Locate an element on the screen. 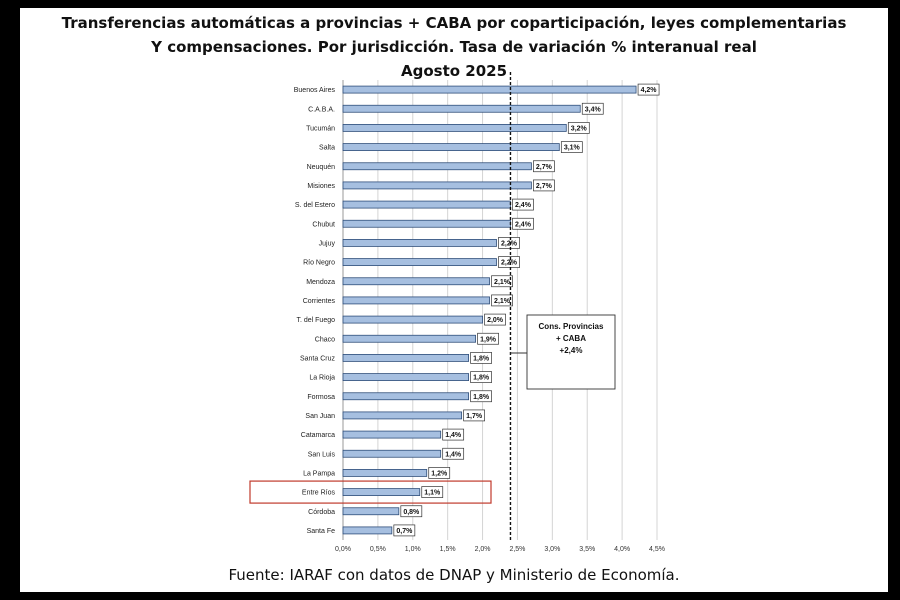 Image resolution: width=900 pixels, height=600 pixels. data-label: 1,1% is located at coordinates (432, 493).